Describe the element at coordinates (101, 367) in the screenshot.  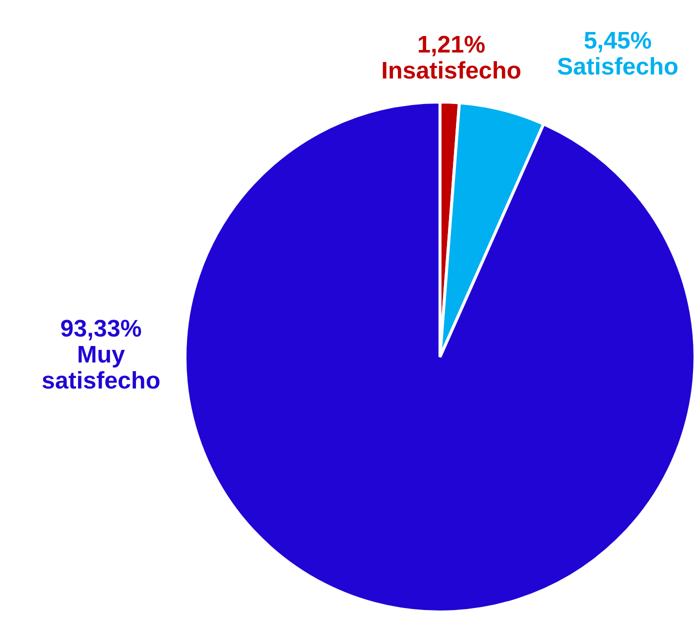
I see `slice-label: Muy satisfecho` at that location.